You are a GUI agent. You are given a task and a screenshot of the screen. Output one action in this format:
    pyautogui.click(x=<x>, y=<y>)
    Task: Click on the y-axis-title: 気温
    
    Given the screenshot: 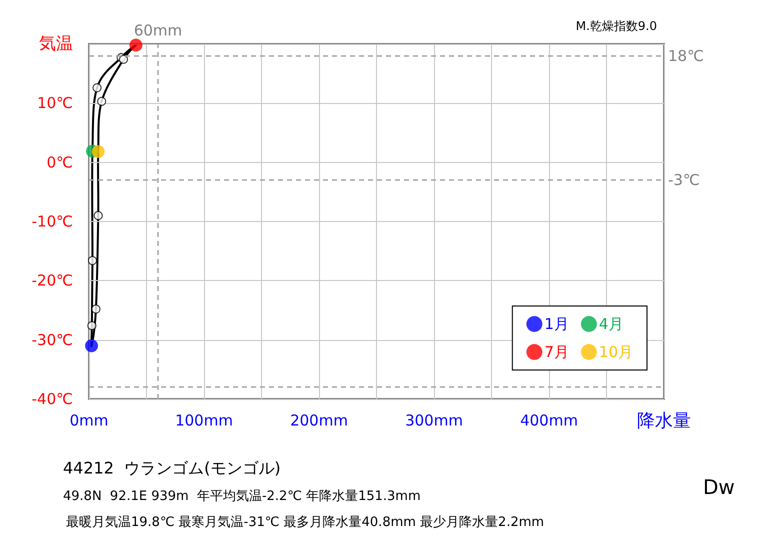 What is the action you would take?
    pyautogui.click(x=56, y=44)
    